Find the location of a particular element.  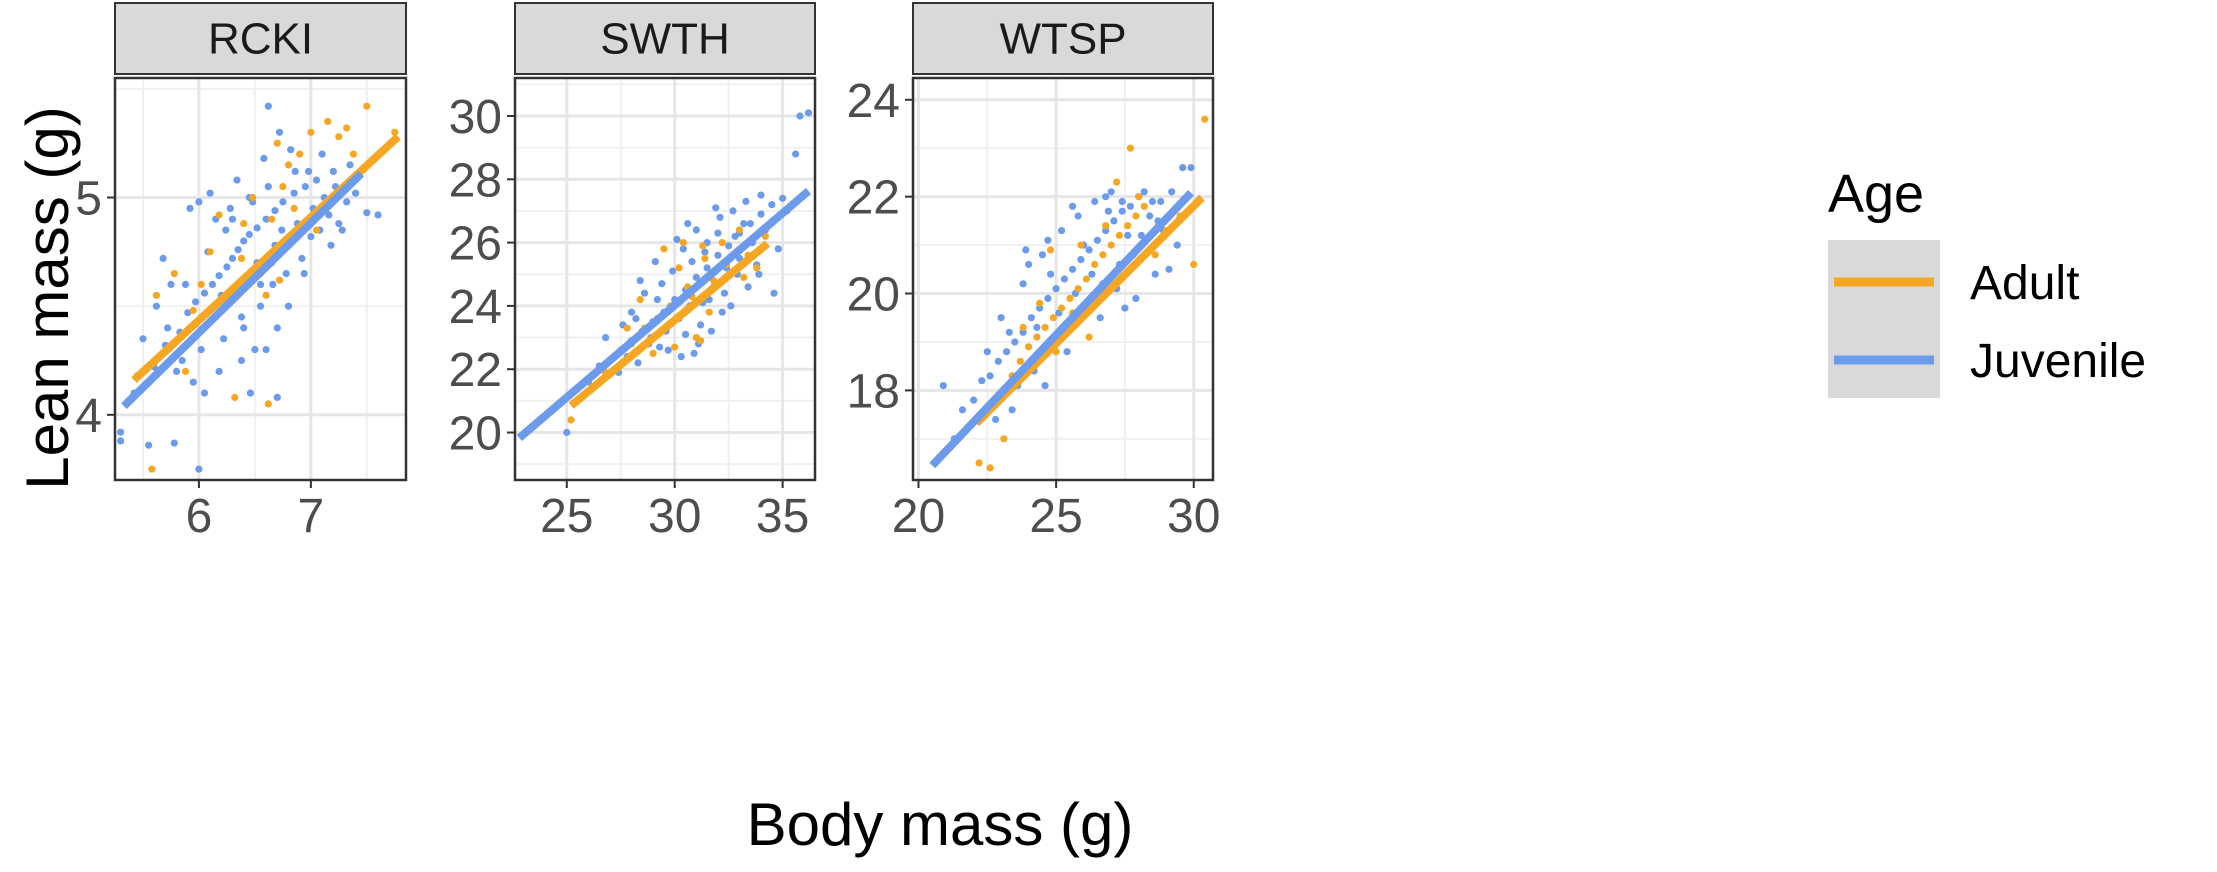

x-axis-title: Body mass (g) is located at coordinates (940, 824).